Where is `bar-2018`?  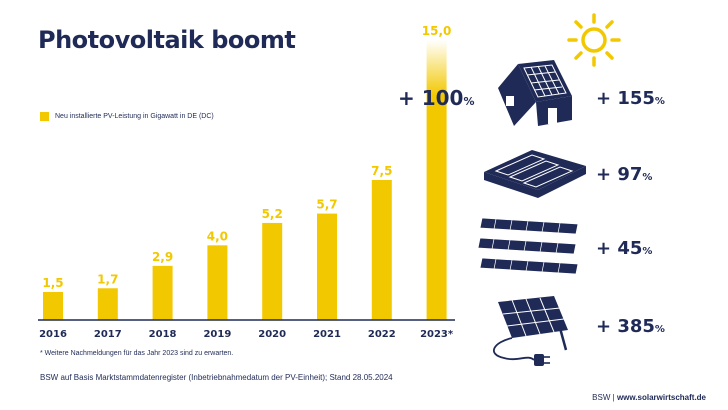 bar-2018 is located at coordinates (162, 292).